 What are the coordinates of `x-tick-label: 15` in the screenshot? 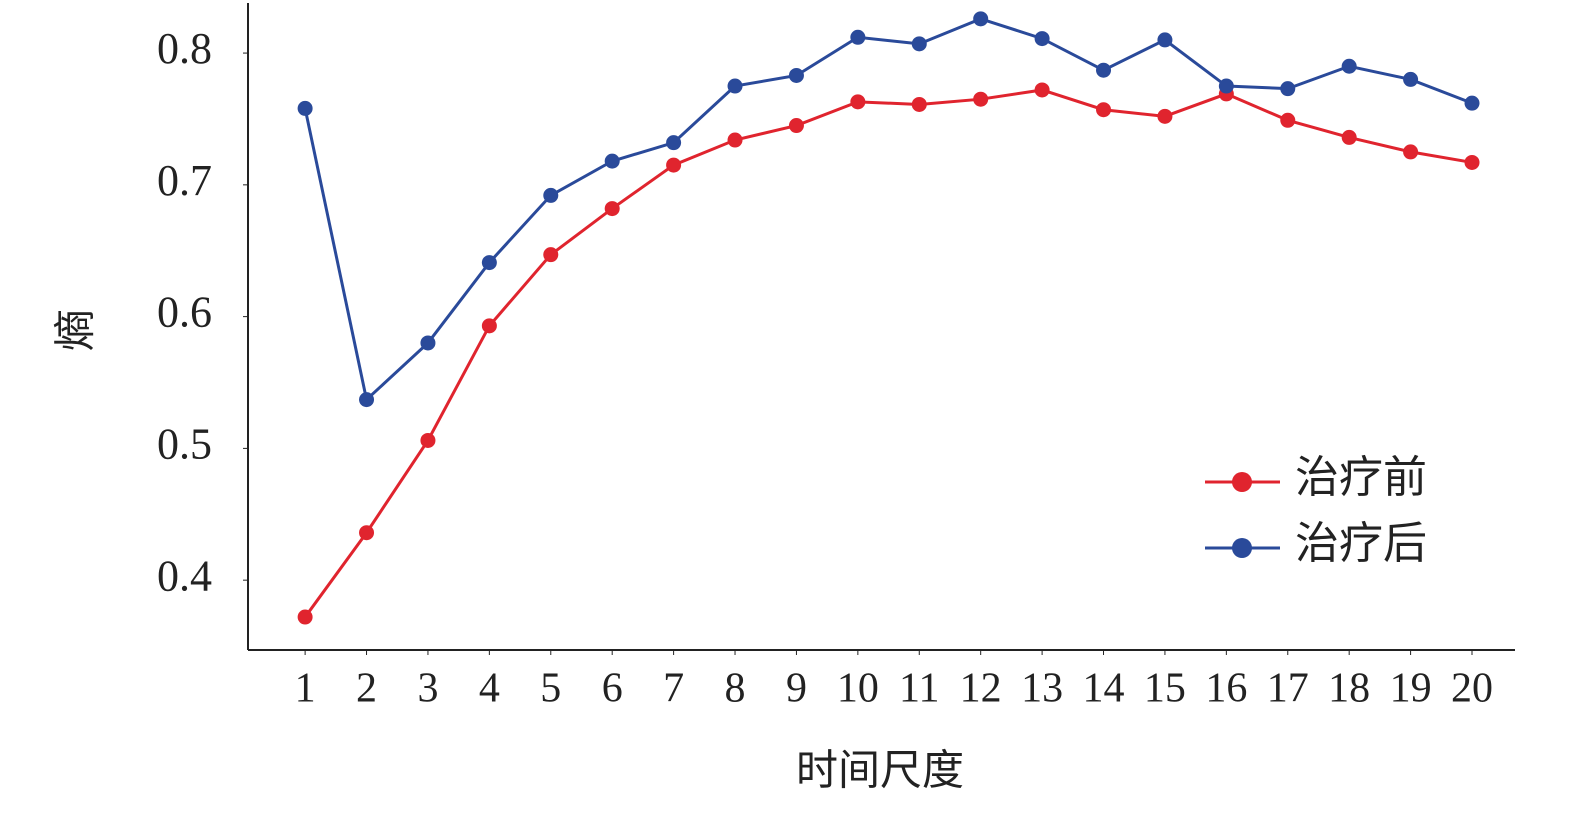 It's located at (1165, 689).